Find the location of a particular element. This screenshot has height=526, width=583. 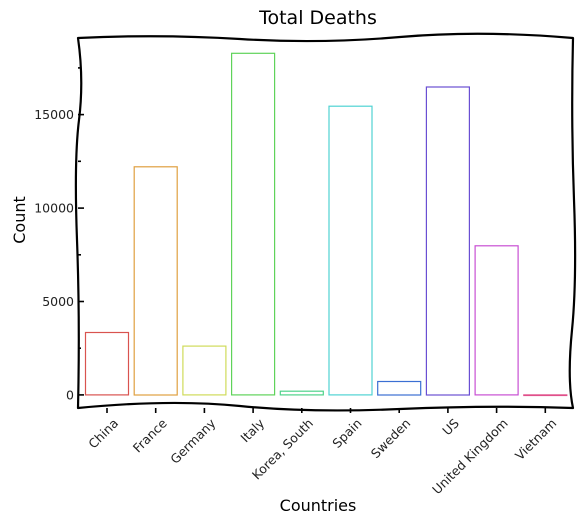

bar-korea-south is located at coordinates (301, 393).